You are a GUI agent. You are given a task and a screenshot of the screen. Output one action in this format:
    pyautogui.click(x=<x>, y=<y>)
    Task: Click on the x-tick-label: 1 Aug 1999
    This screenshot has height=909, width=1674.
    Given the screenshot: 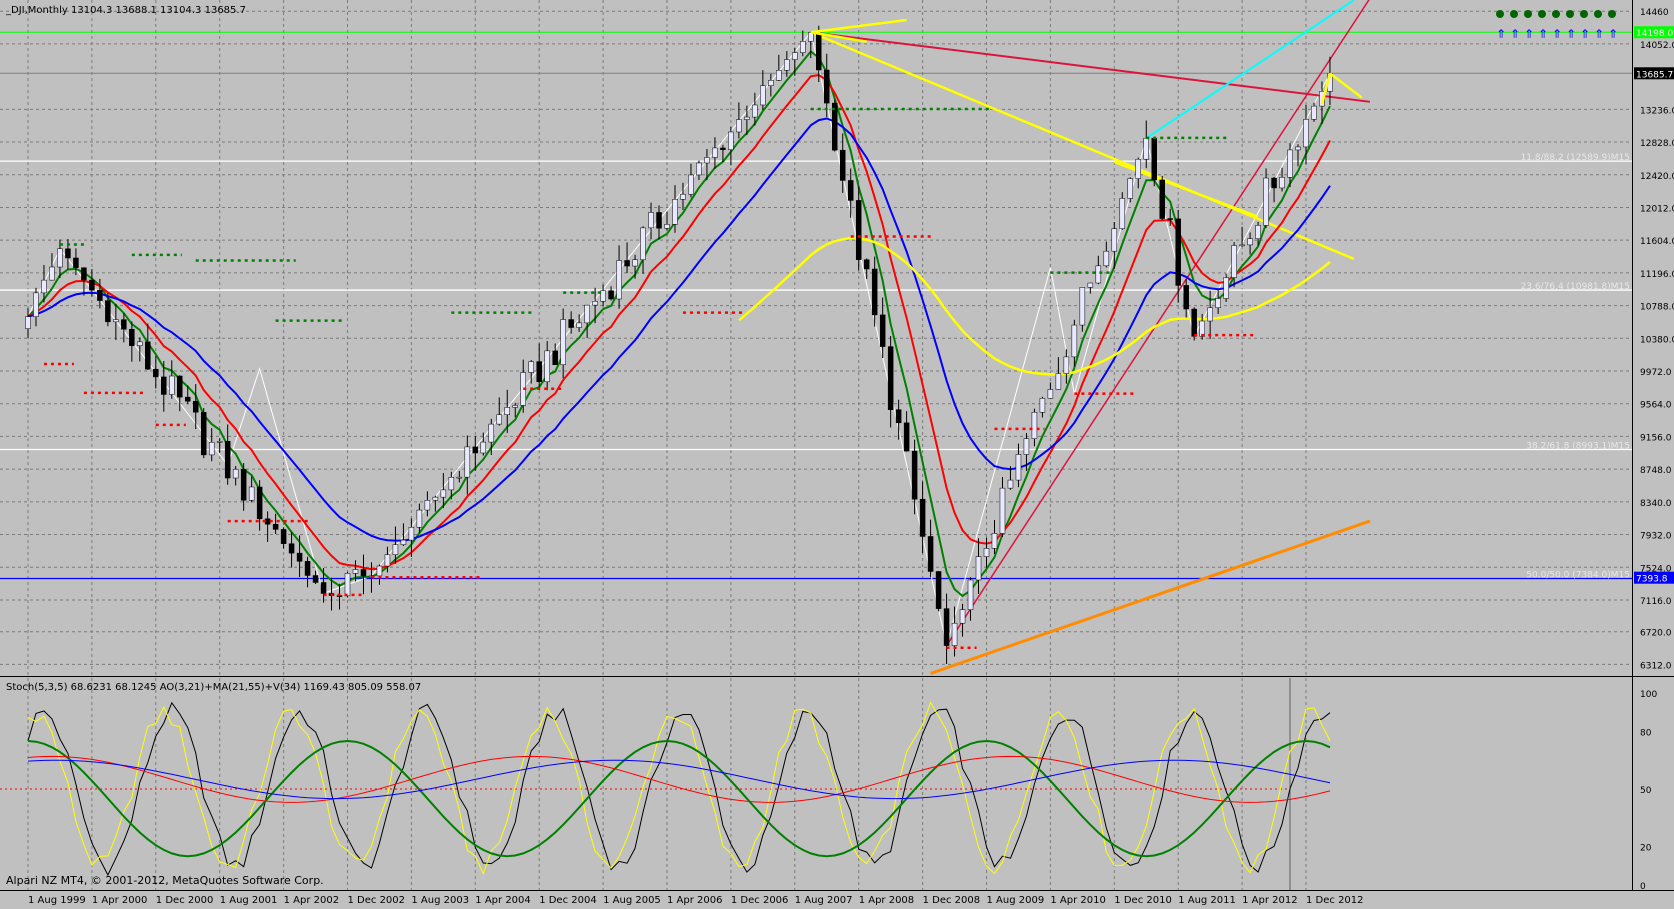 What is the action you would take?
    pyautogui.click(x=57, y=900)
    